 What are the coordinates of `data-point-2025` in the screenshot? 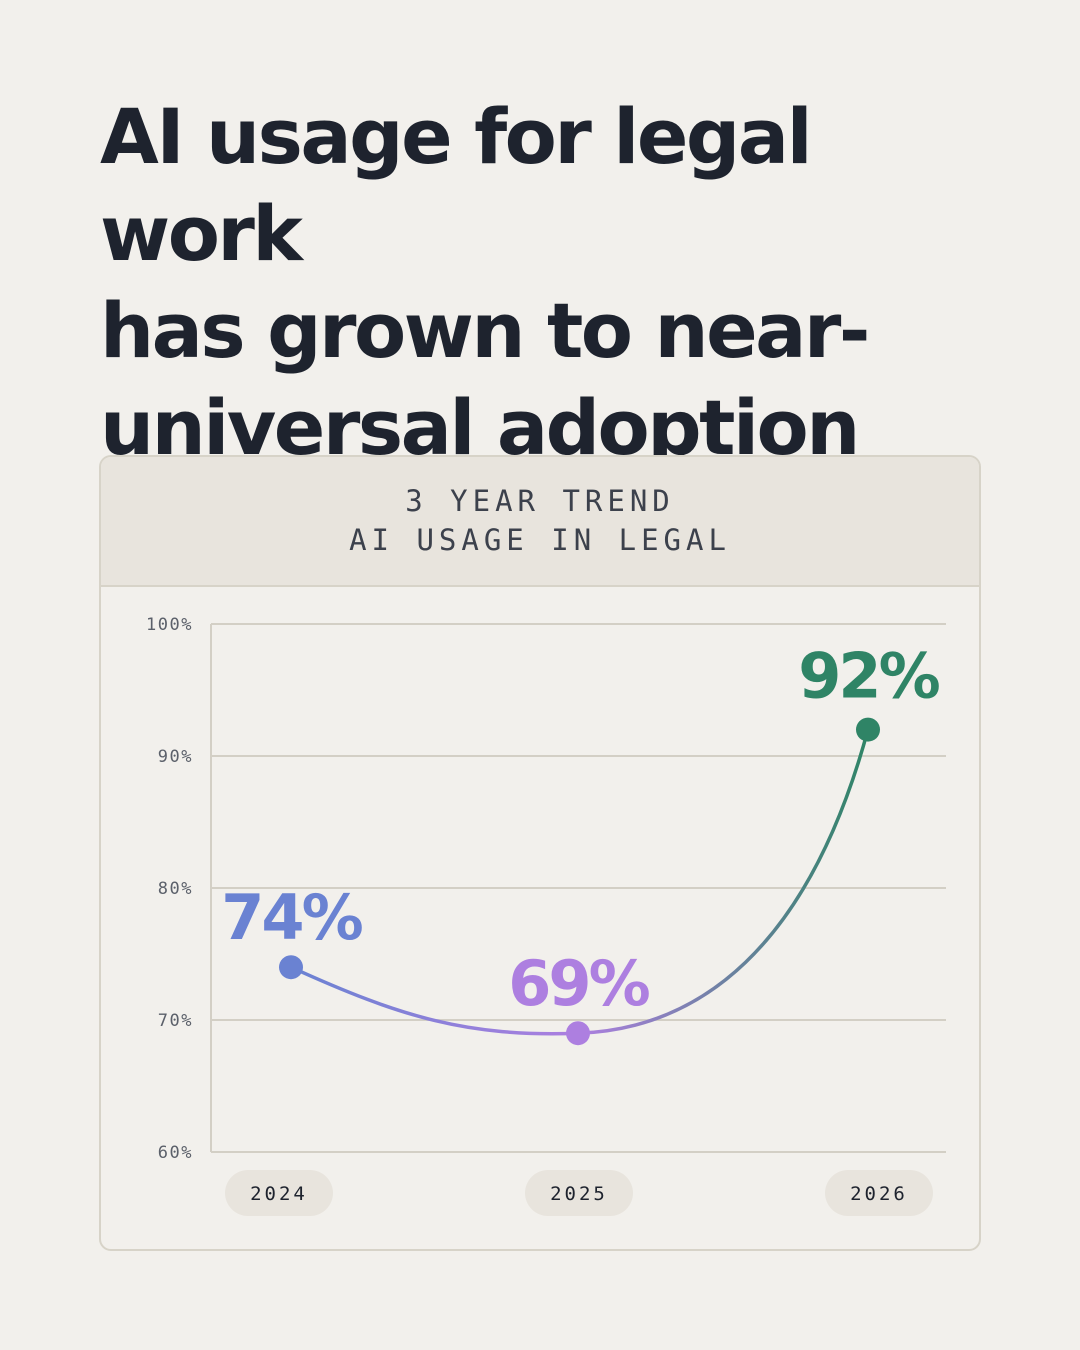 It's located at (578, 1033).